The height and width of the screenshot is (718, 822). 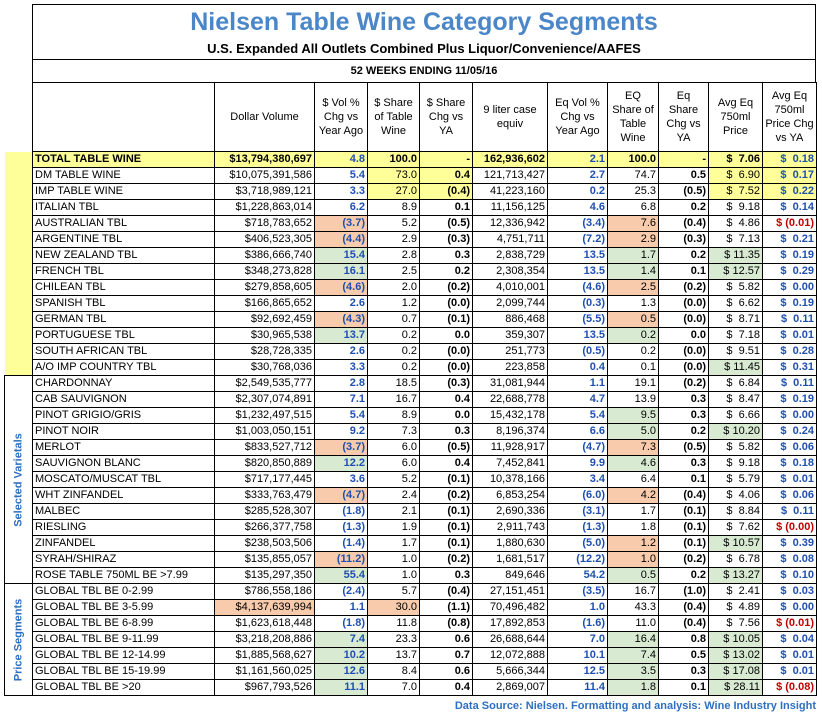 I want to click on cell: 1.0, so click(x=633, y=559).